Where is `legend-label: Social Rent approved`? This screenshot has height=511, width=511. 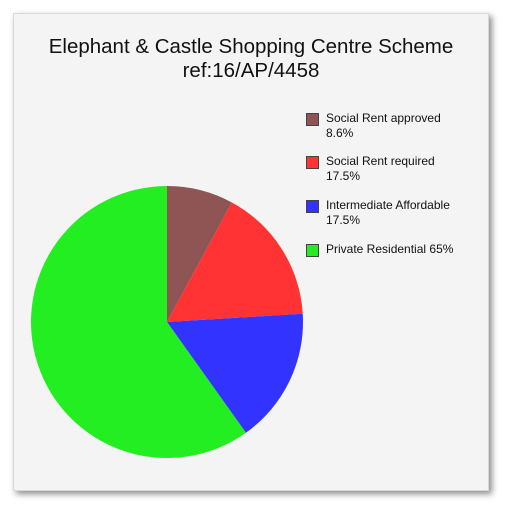 legend-label: Social Rent approved is located at coordinates (383, 118).